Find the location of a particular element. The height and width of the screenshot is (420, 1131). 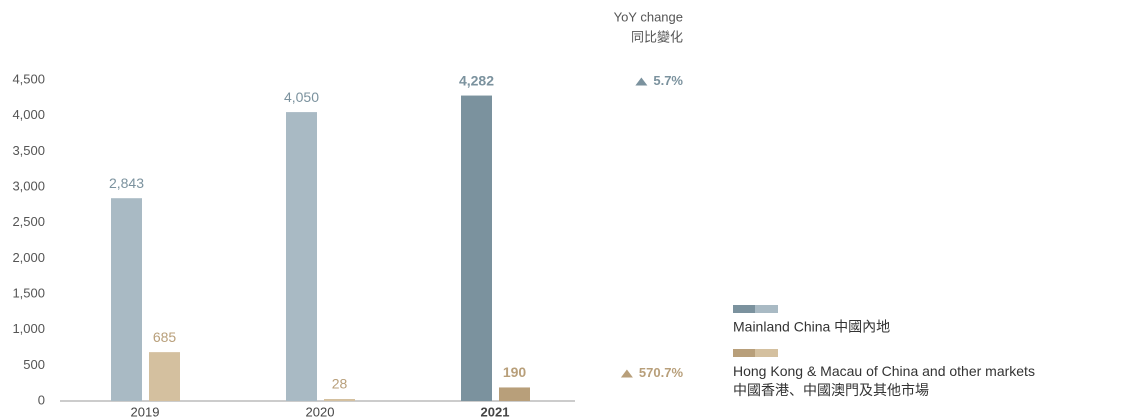

y-tick-label: 0 is located at coordinates (41, 399).